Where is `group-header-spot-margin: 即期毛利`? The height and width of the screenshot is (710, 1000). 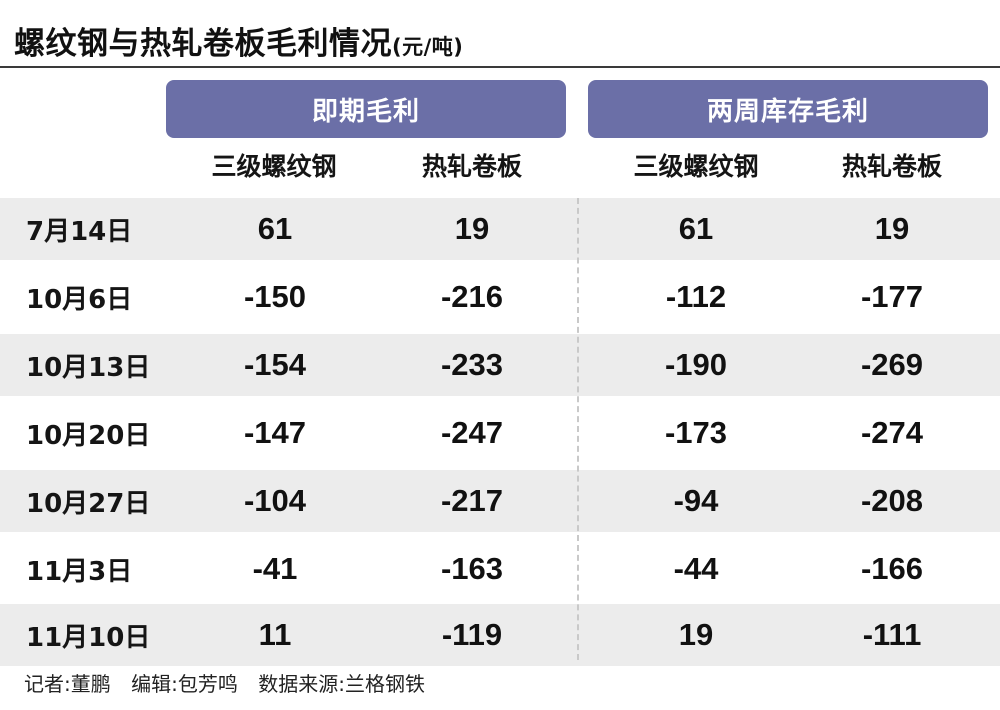 group-header-spot-margin: 即期毛利 is located at coordinates (366, 109).